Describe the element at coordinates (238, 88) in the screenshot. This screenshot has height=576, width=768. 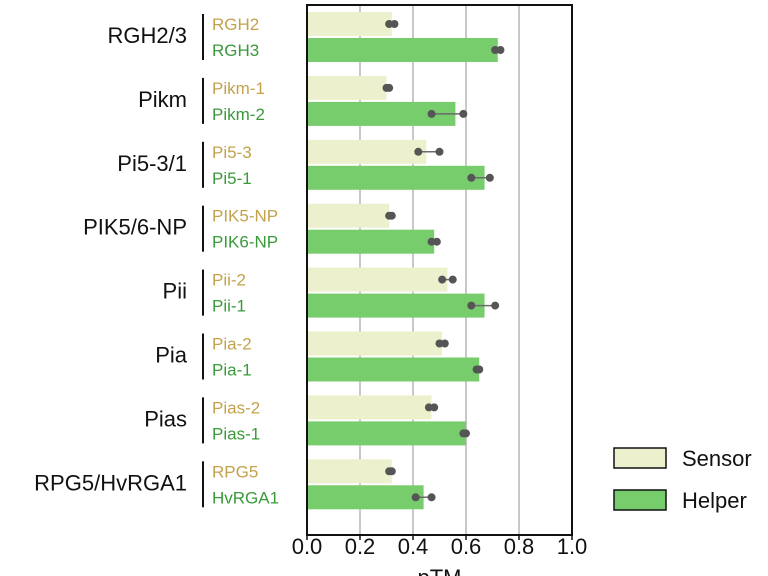
I see `sensor-label-1: Pikm-1` at that location.